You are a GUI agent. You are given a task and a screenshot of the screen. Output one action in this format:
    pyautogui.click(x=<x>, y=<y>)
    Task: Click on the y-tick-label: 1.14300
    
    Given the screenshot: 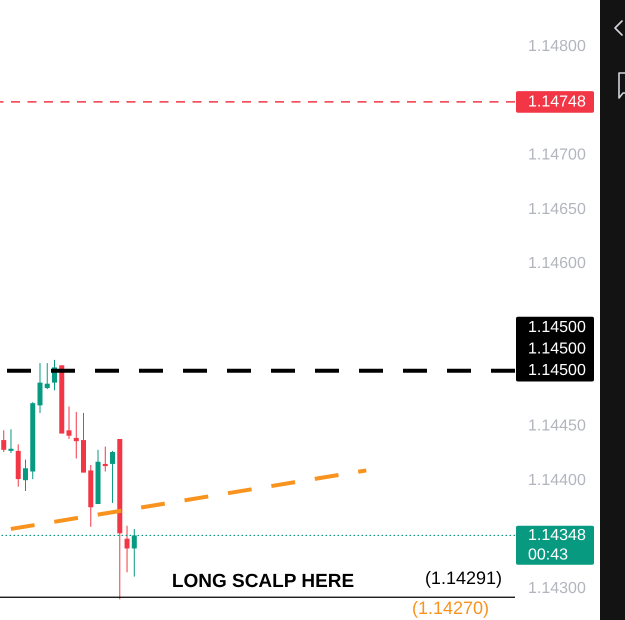 What is the action you would take?
    pyautogui.click(x=557, y=589)
    